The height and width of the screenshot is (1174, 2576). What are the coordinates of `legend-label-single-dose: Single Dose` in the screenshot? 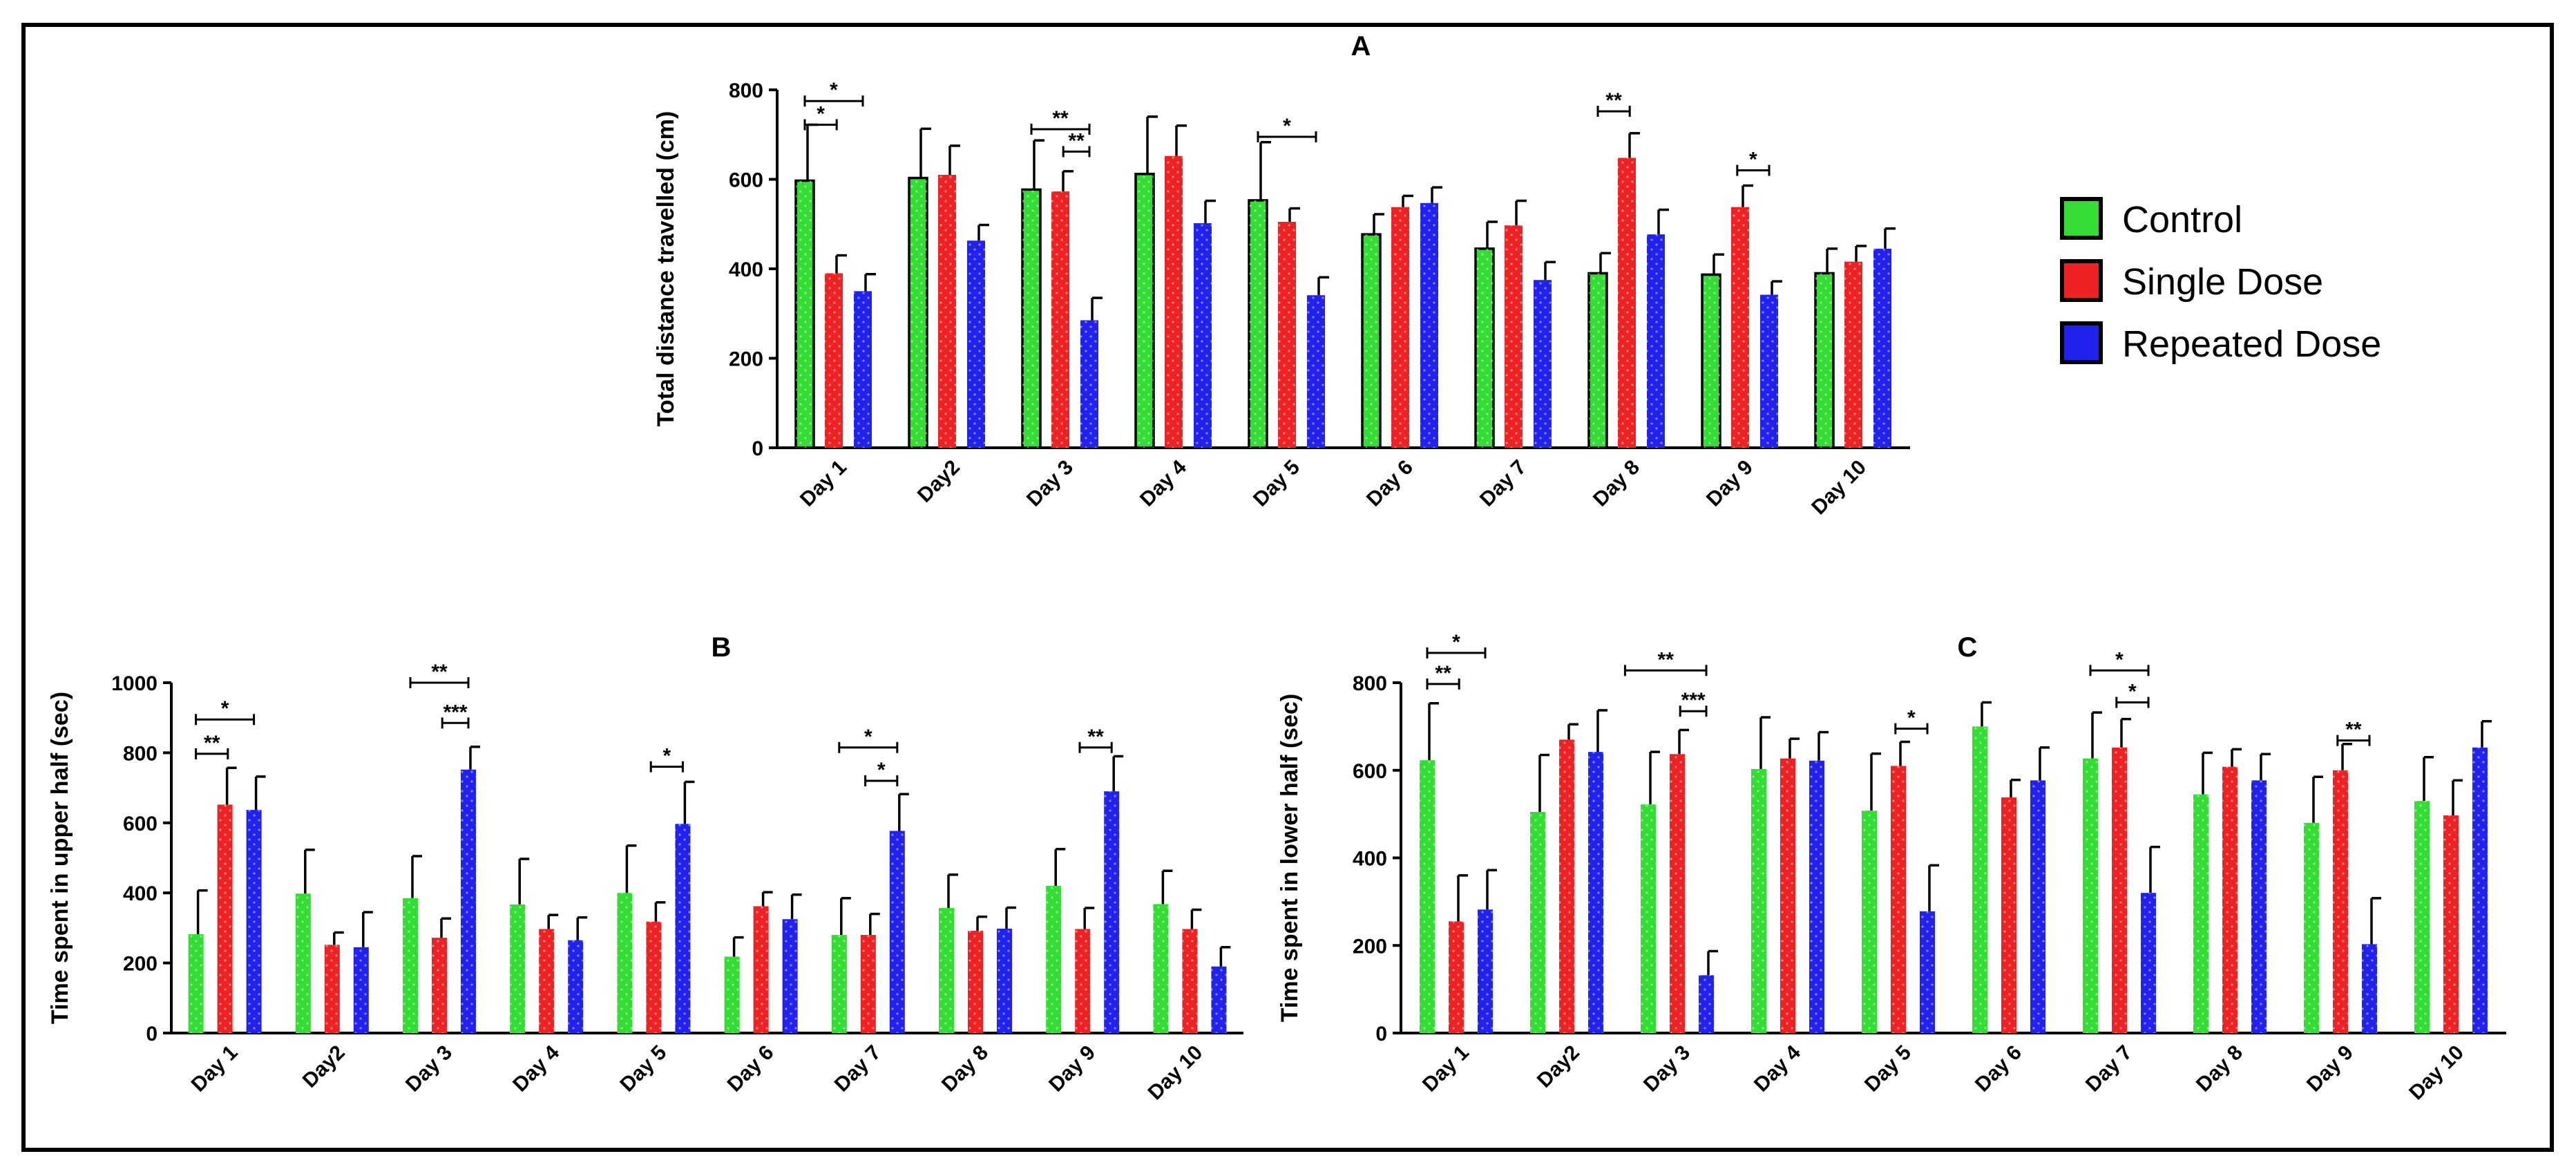 It's located at (2222, 282).